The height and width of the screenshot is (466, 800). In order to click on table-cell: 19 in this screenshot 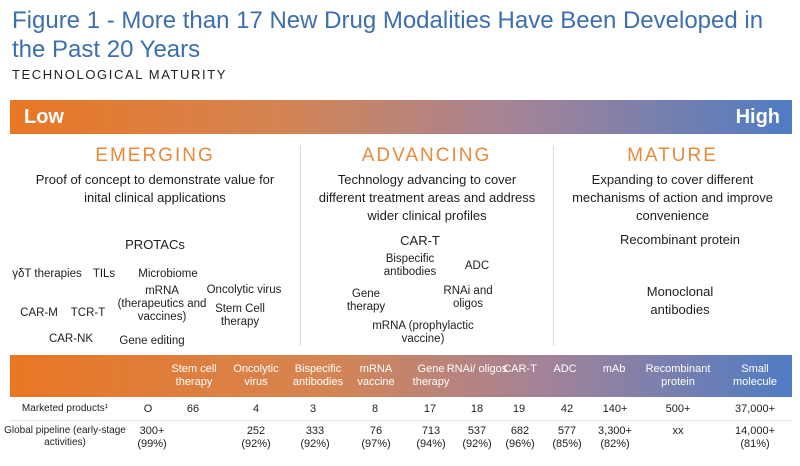, I will do `click(519, 409)`.